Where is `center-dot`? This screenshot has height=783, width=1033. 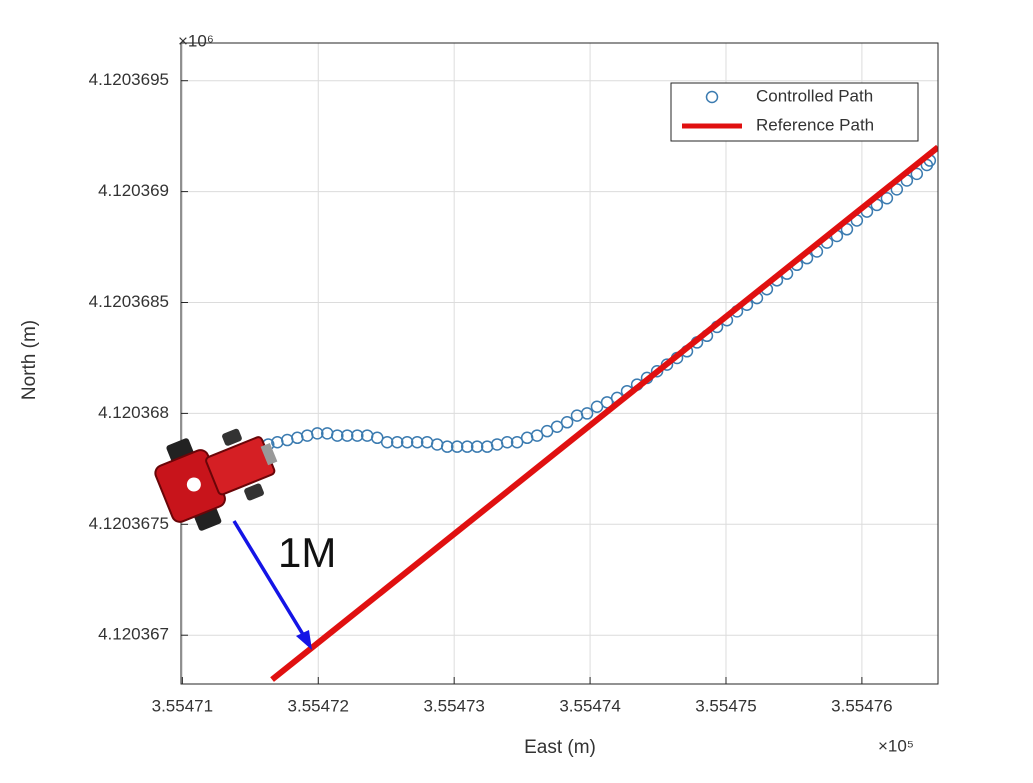 center-dot is located at coordinates (193, 484).